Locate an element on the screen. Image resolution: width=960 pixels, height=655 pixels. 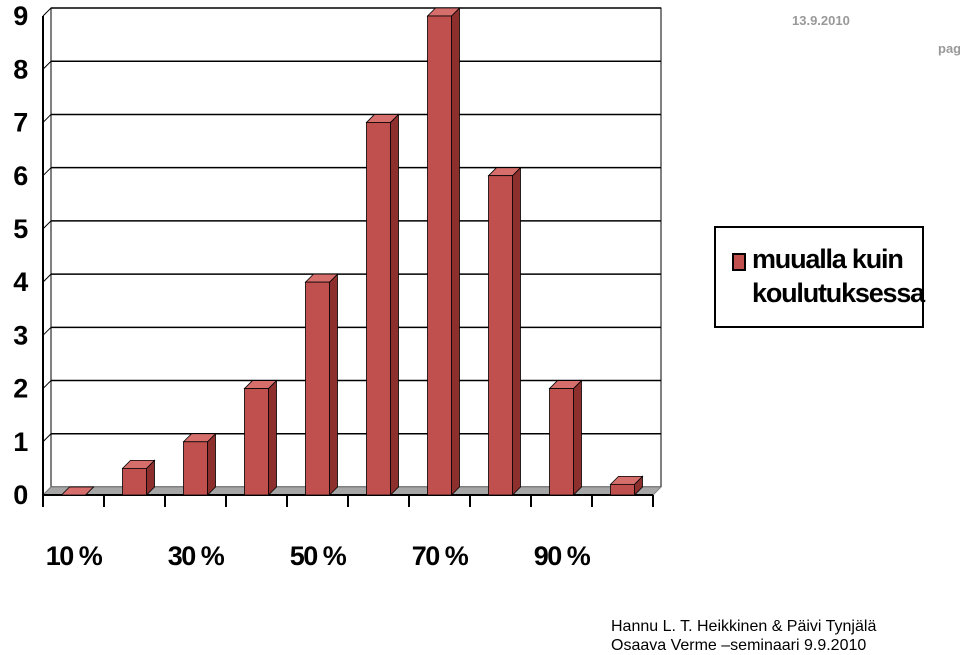
date: 13.9.2010 is located at coordinates (821, 20).